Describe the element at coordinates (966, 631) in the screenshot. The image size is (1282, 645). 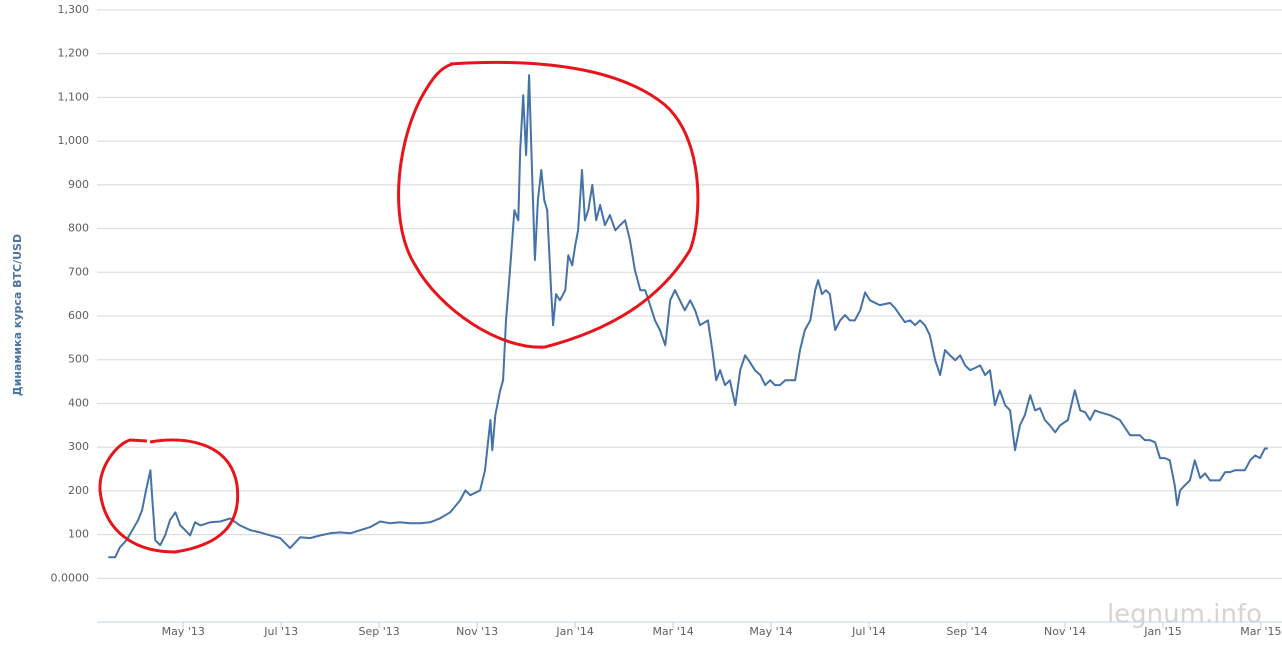
I see `x-tick-label: Sep '14` at that location.